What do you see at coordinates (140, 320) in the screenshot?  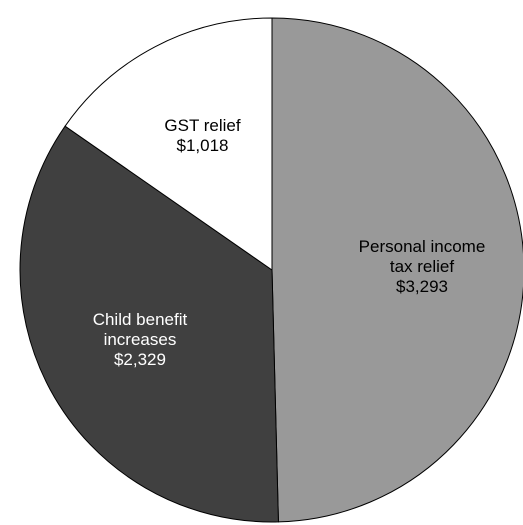 I see `pie-slice-label-line: Child benefit` at bounding box center [140, 320].